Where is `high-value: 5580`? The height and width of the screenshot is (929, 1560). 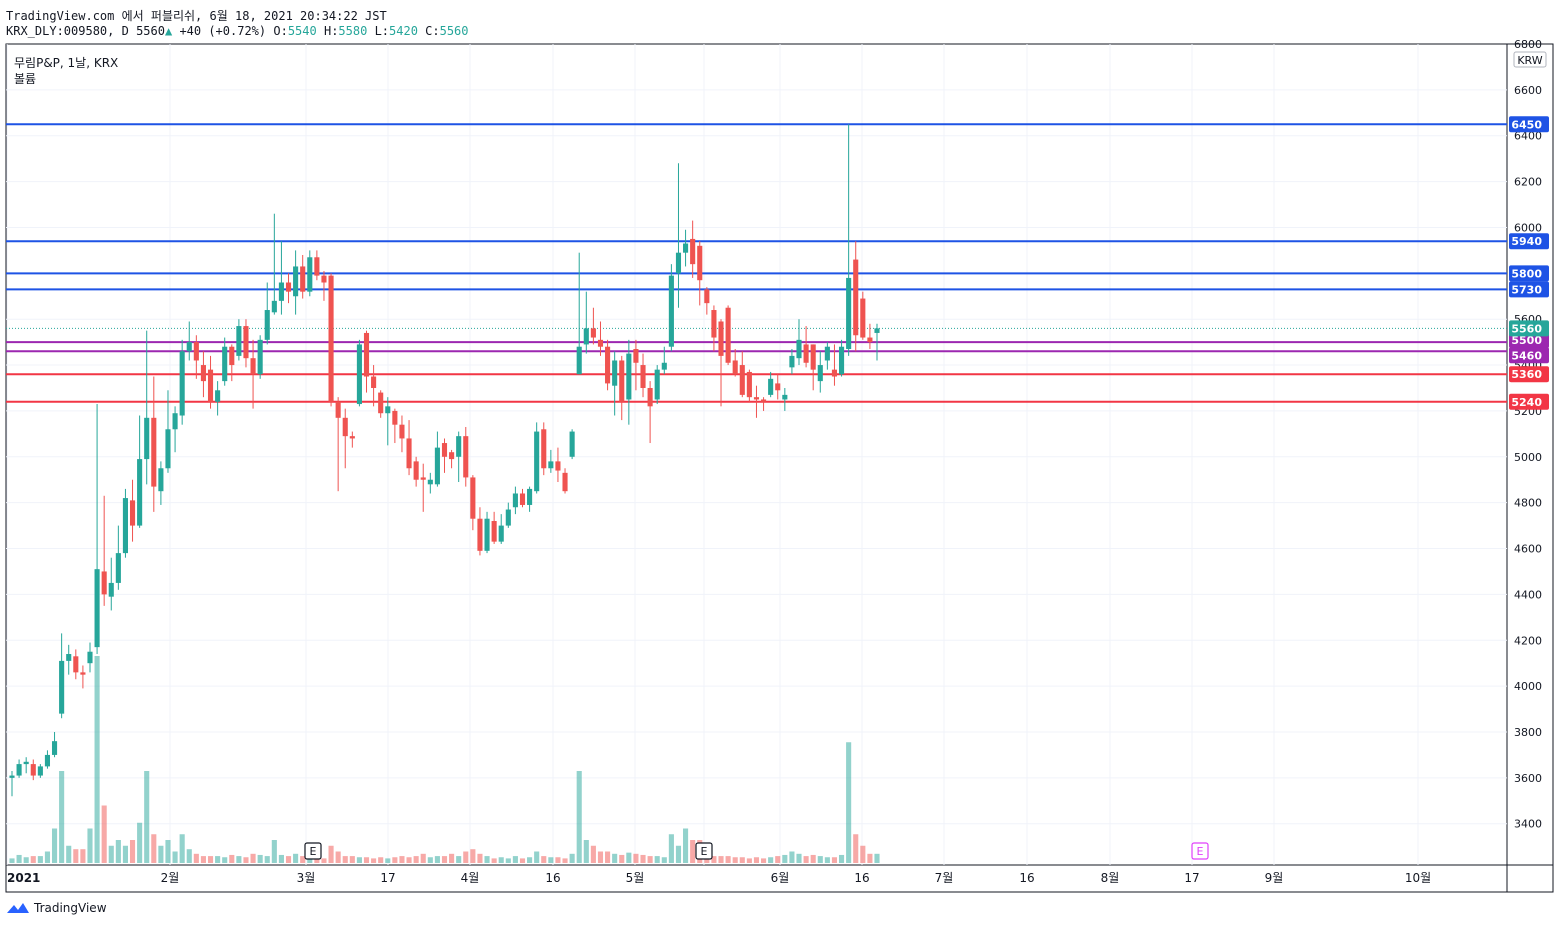
high-value: 5580 is located at coordinates (353, 31).